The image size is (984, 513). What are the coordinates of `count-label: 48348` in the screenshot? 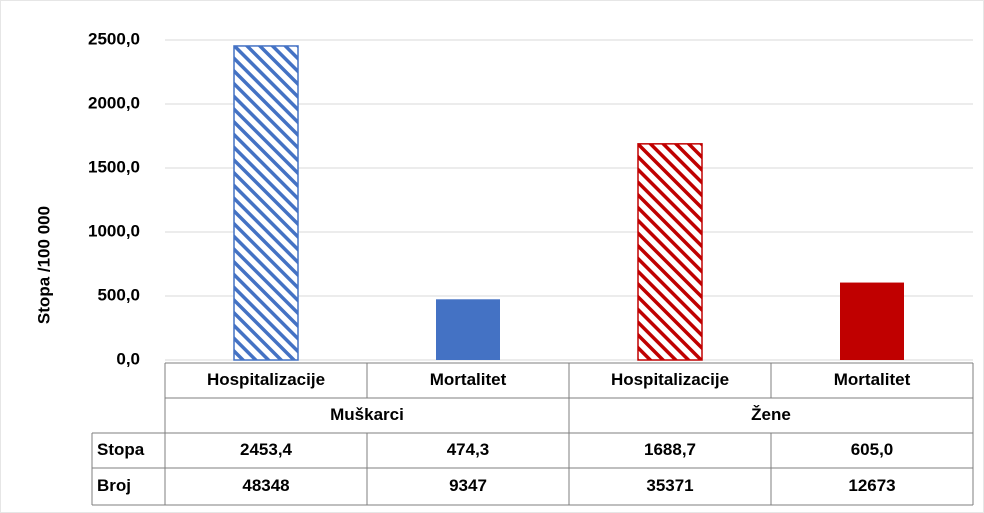 It's located at (265, 485).